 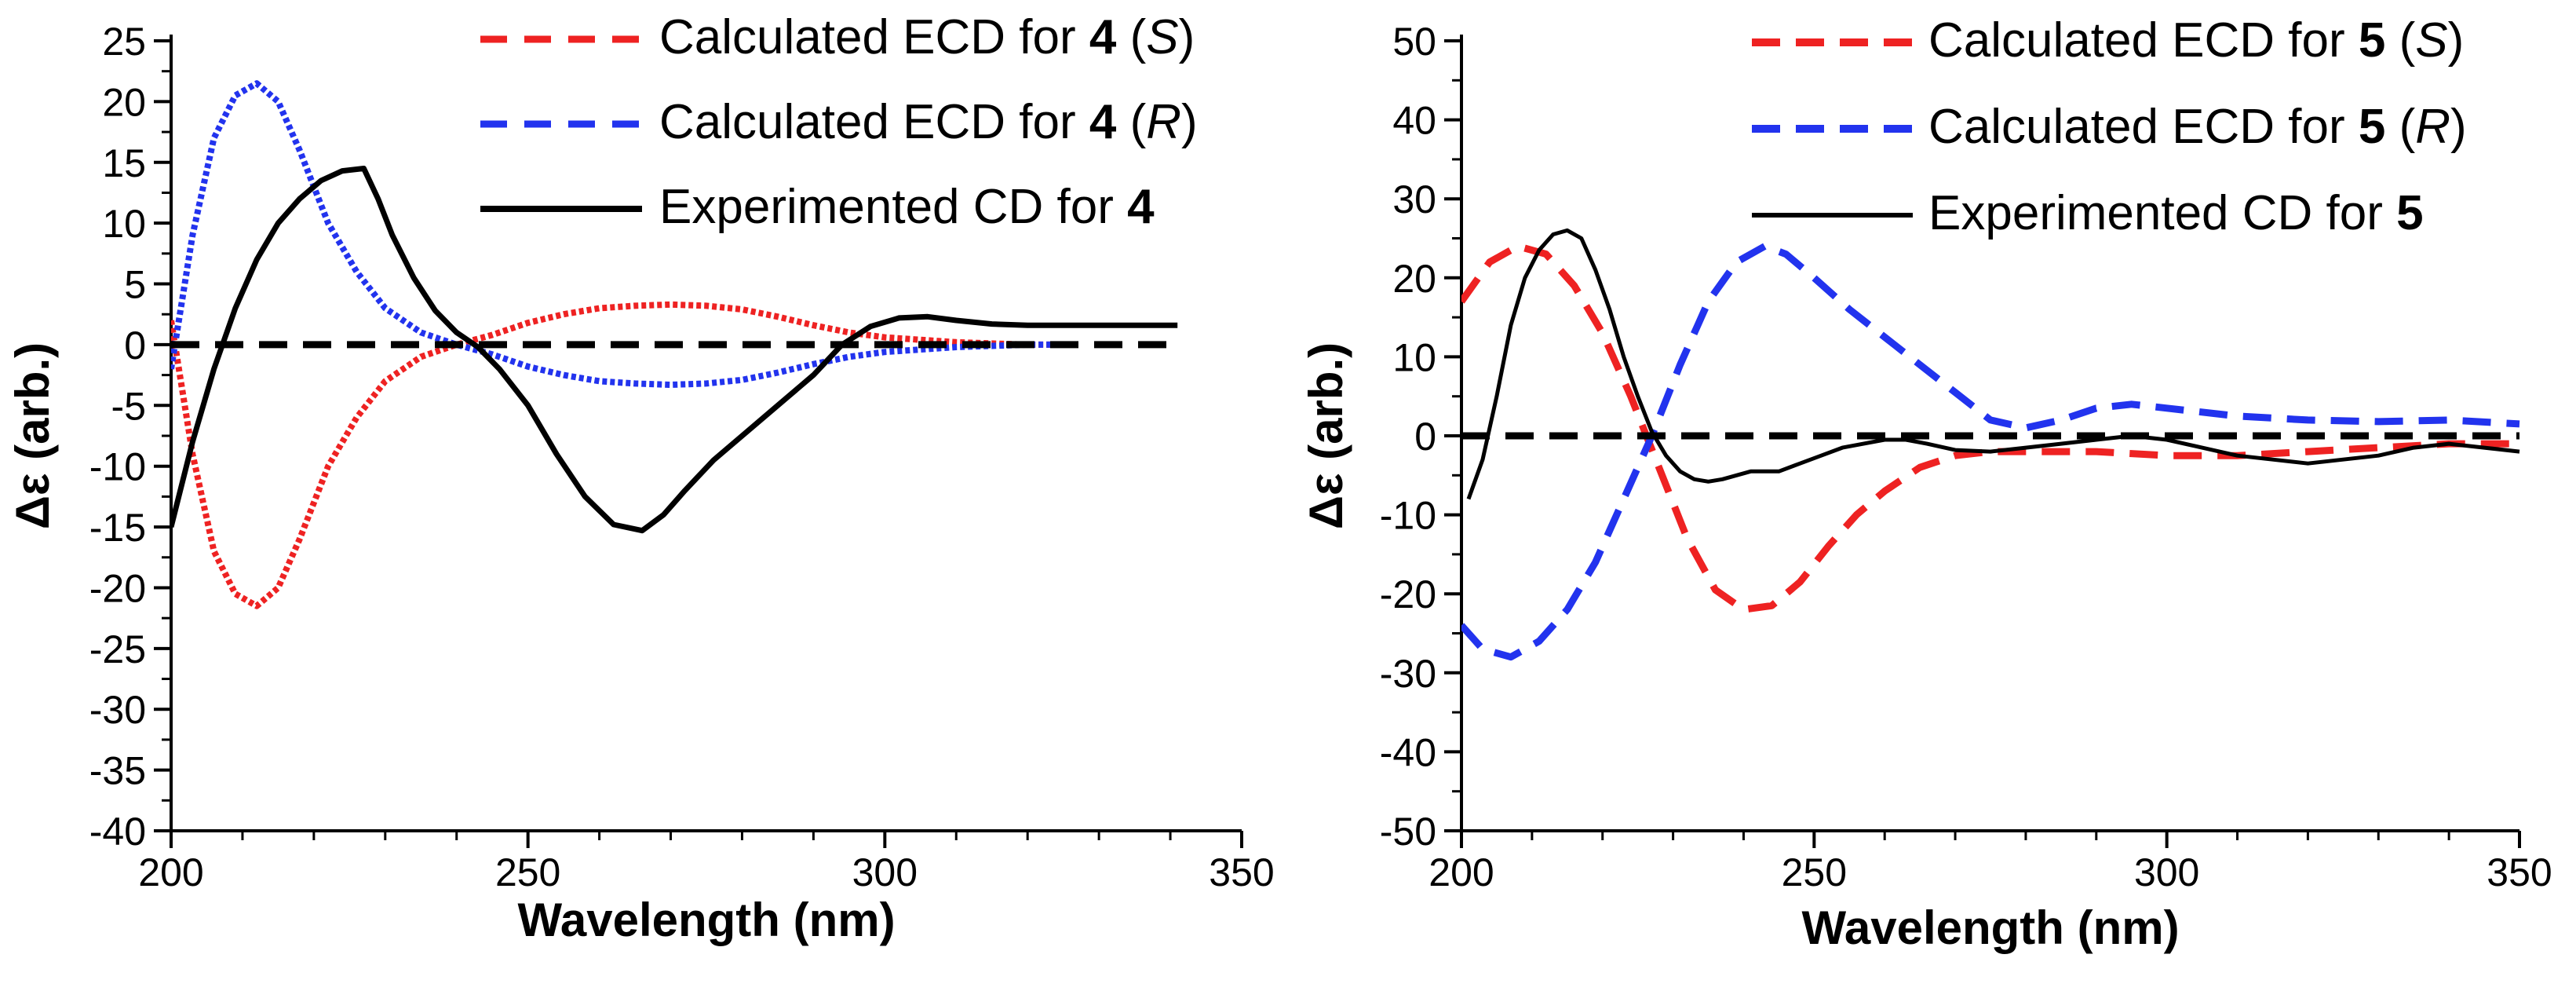 What do you see at coordinates (1414, 199) in the screenshot?
I see `y-tick-label: 30` at bounding box center [1414, 199].